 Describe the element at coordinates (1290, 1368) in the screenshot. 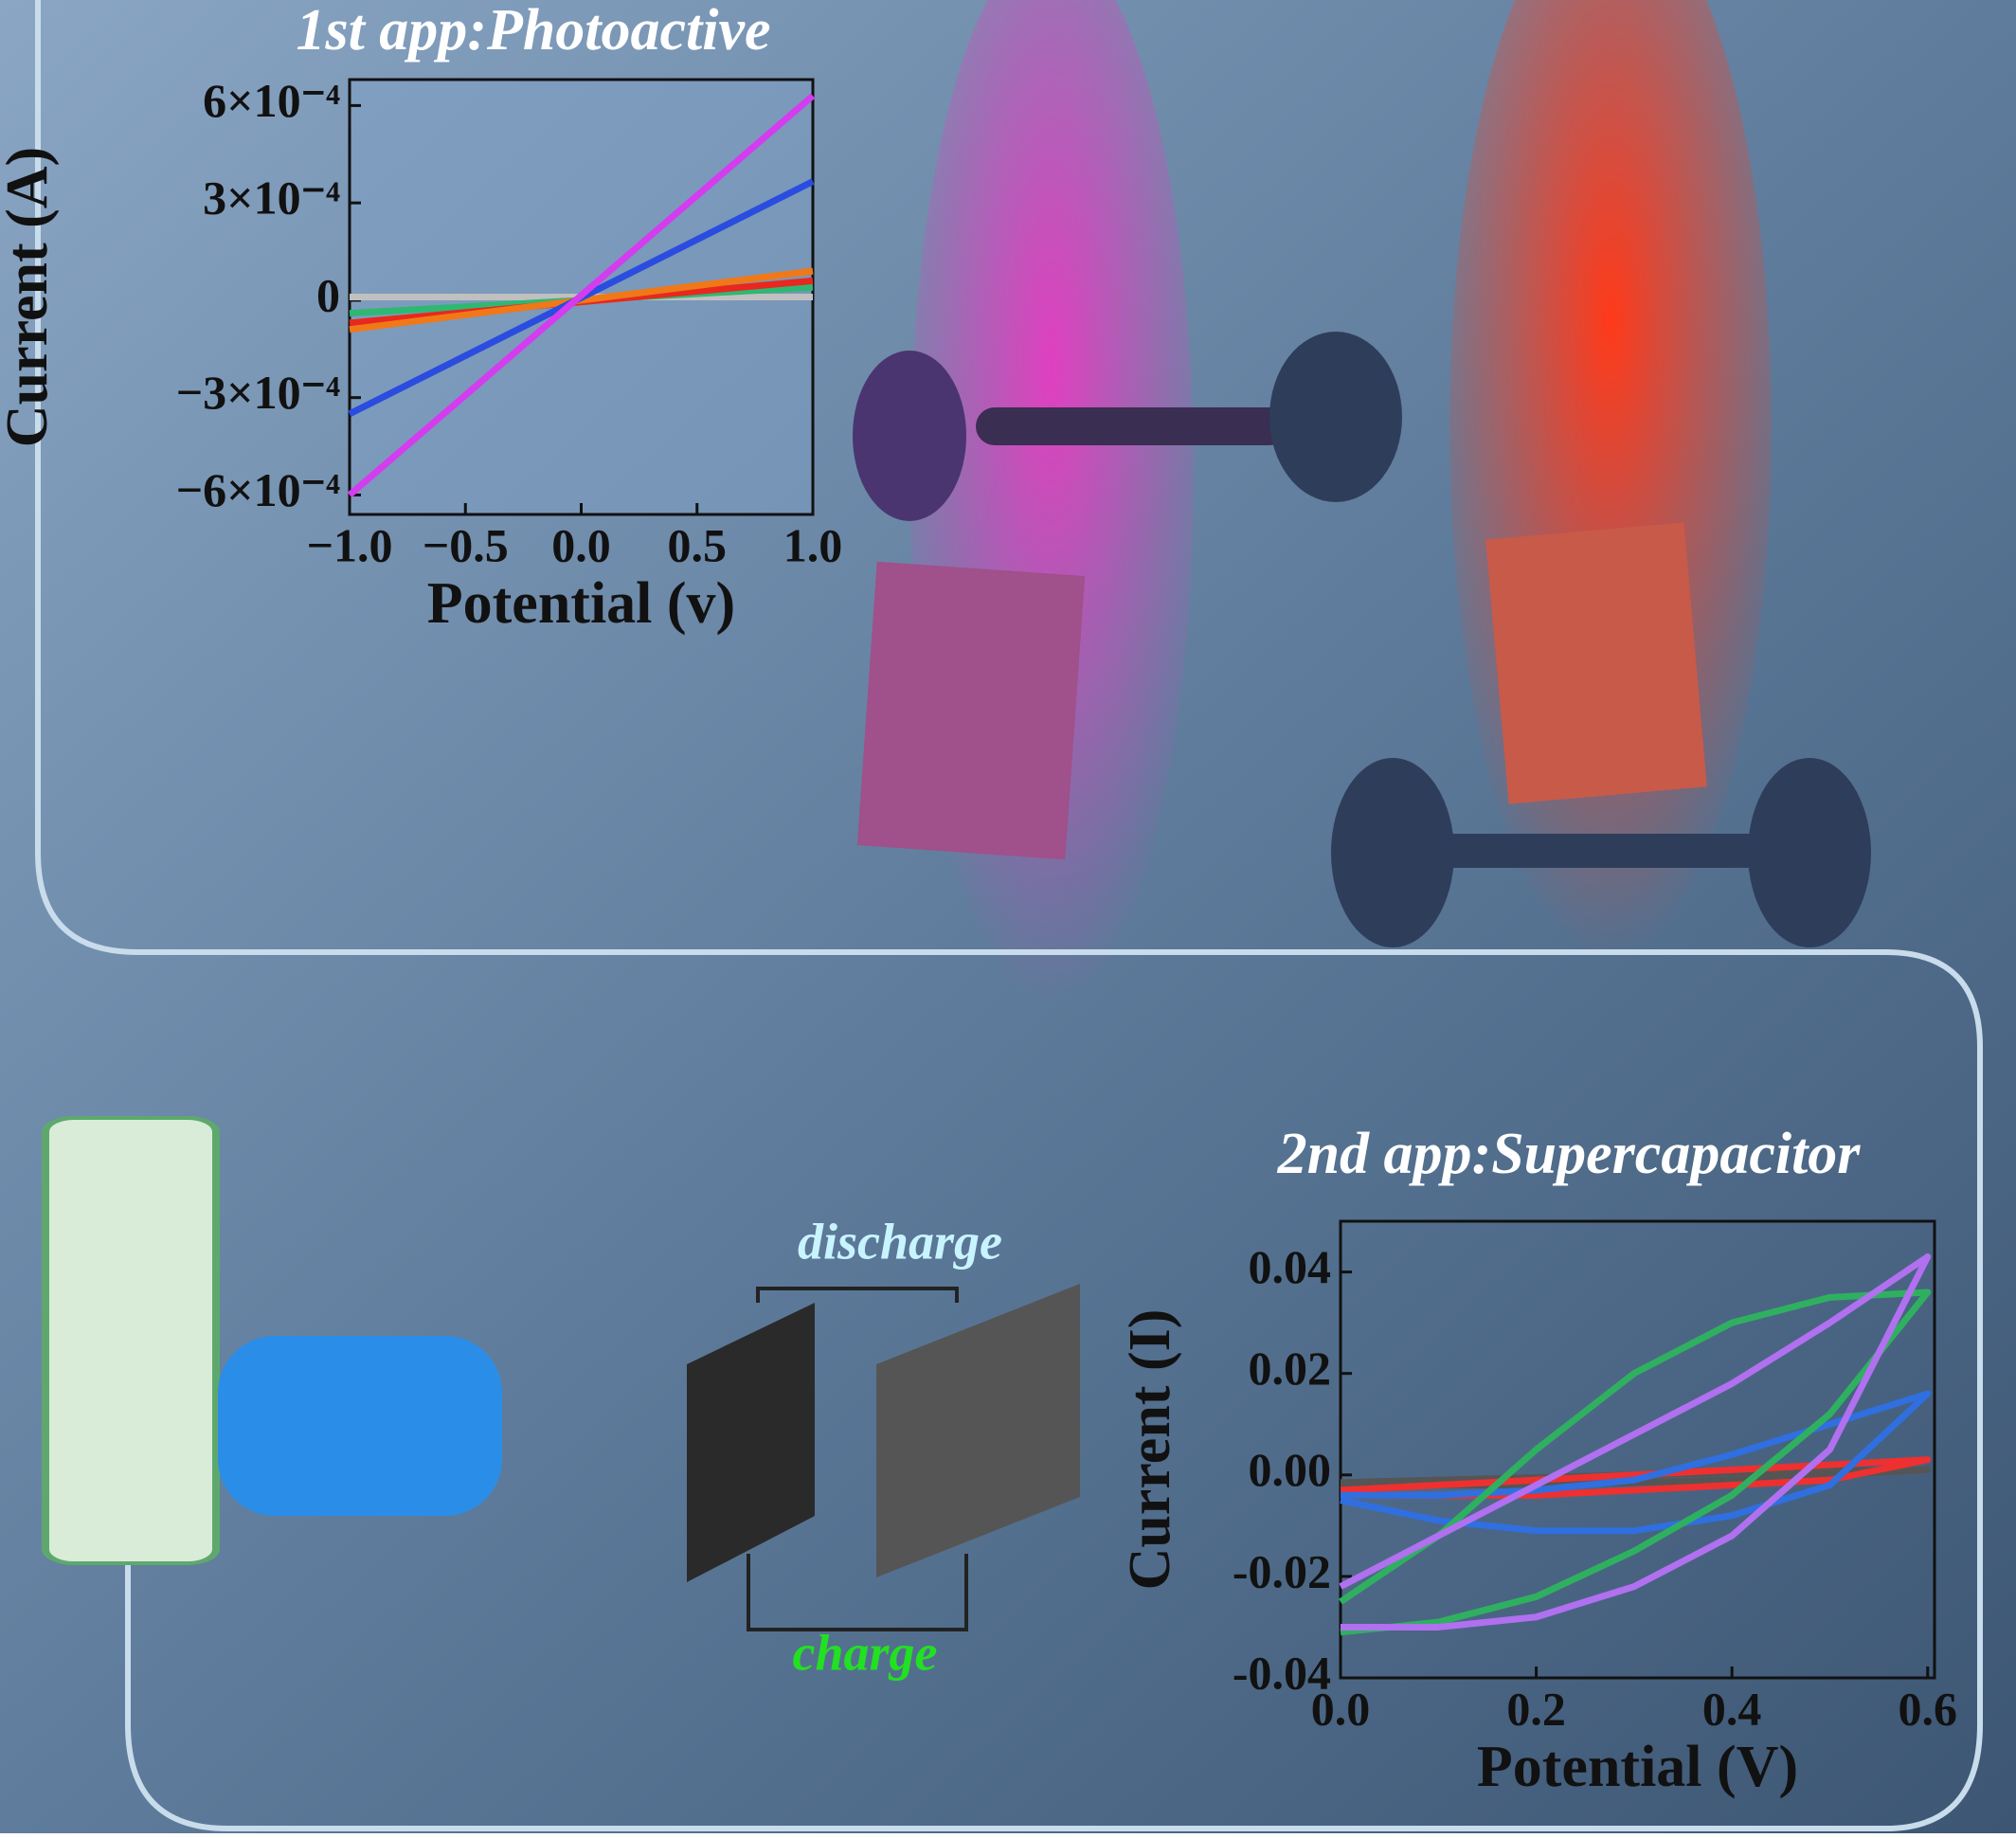

I see `y-tick-label: 0.02` at that location.